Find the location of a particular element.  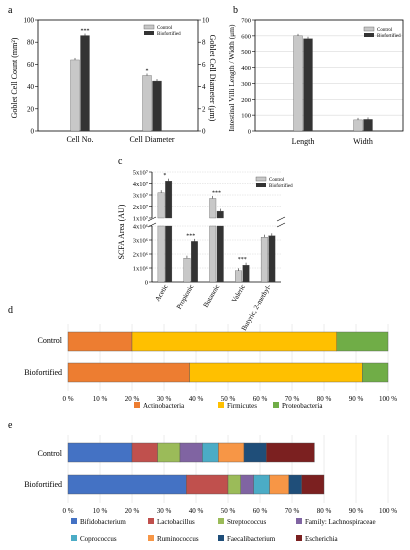

panel-d-xtick-label: 60 % is located at coordinates (260, 399).